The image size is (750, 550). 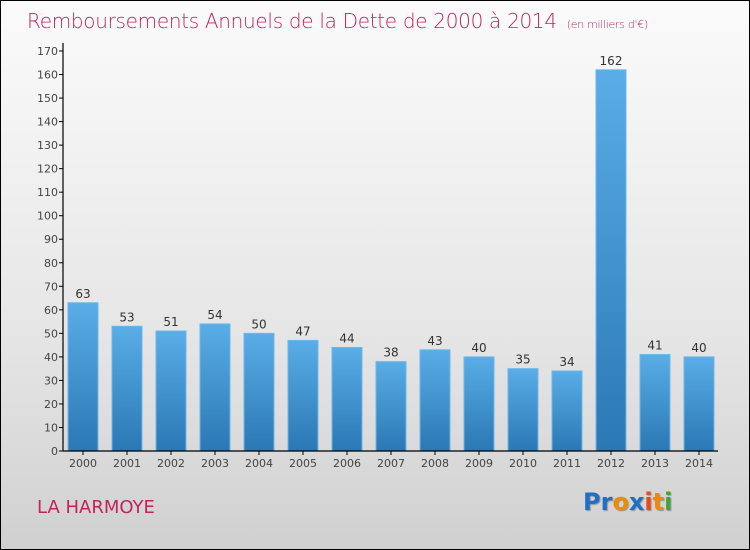 I want to click on bar-2002, so click(x=171, y=391).